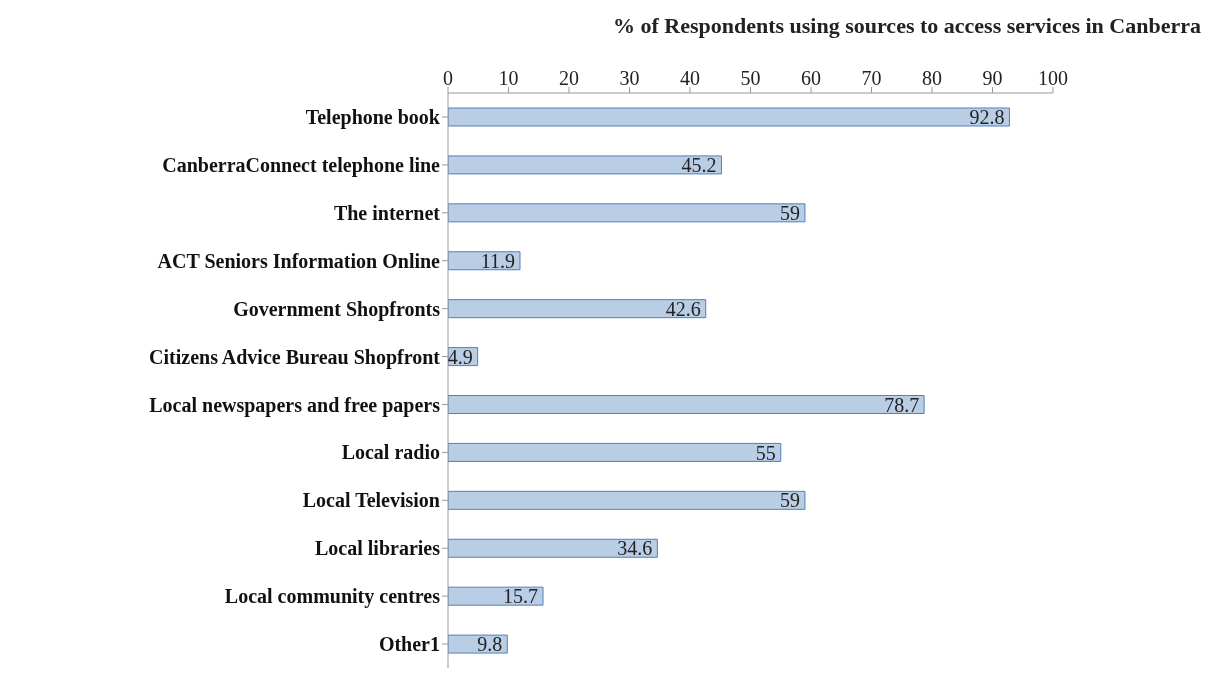 The width and height of the screenshot is (1215, 675). What do you see at coordinates (378, 548) in the screenshot?
I see `y-tick-label: Local libraries` at bounding box center [378, 548].